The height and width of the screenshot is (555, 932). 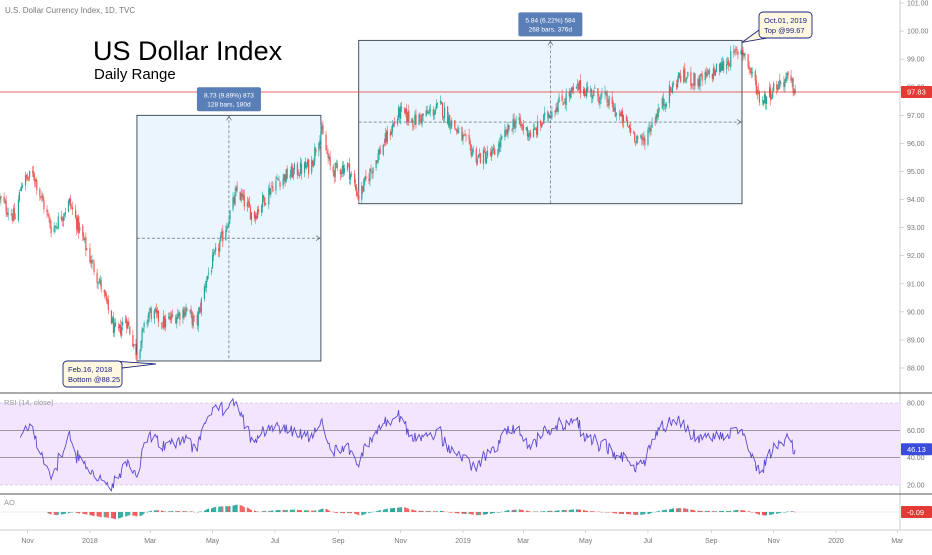 I want to click on ao-panel: AO -0.09, so click(x=466, y=506).